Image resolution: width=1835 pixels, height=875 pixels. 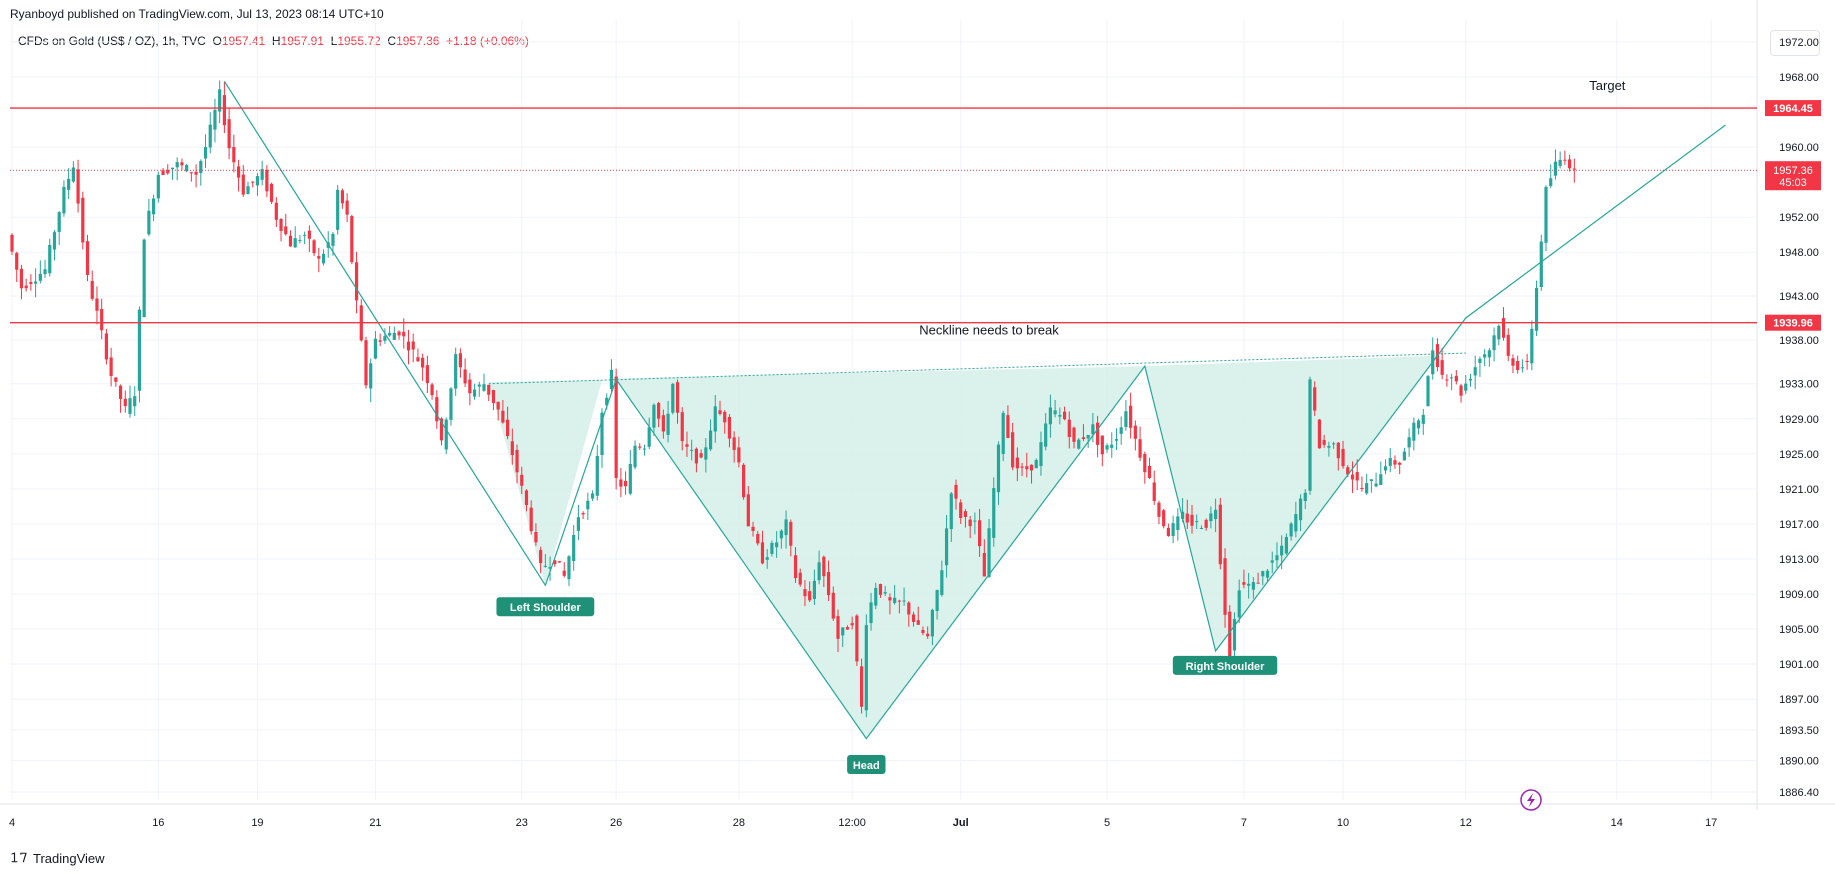 What do you see at coordinates (546, 608) in the screenshot?
I see `left-shoulder-badge-text: Left Shoulder` at bounding box center [546, 608].